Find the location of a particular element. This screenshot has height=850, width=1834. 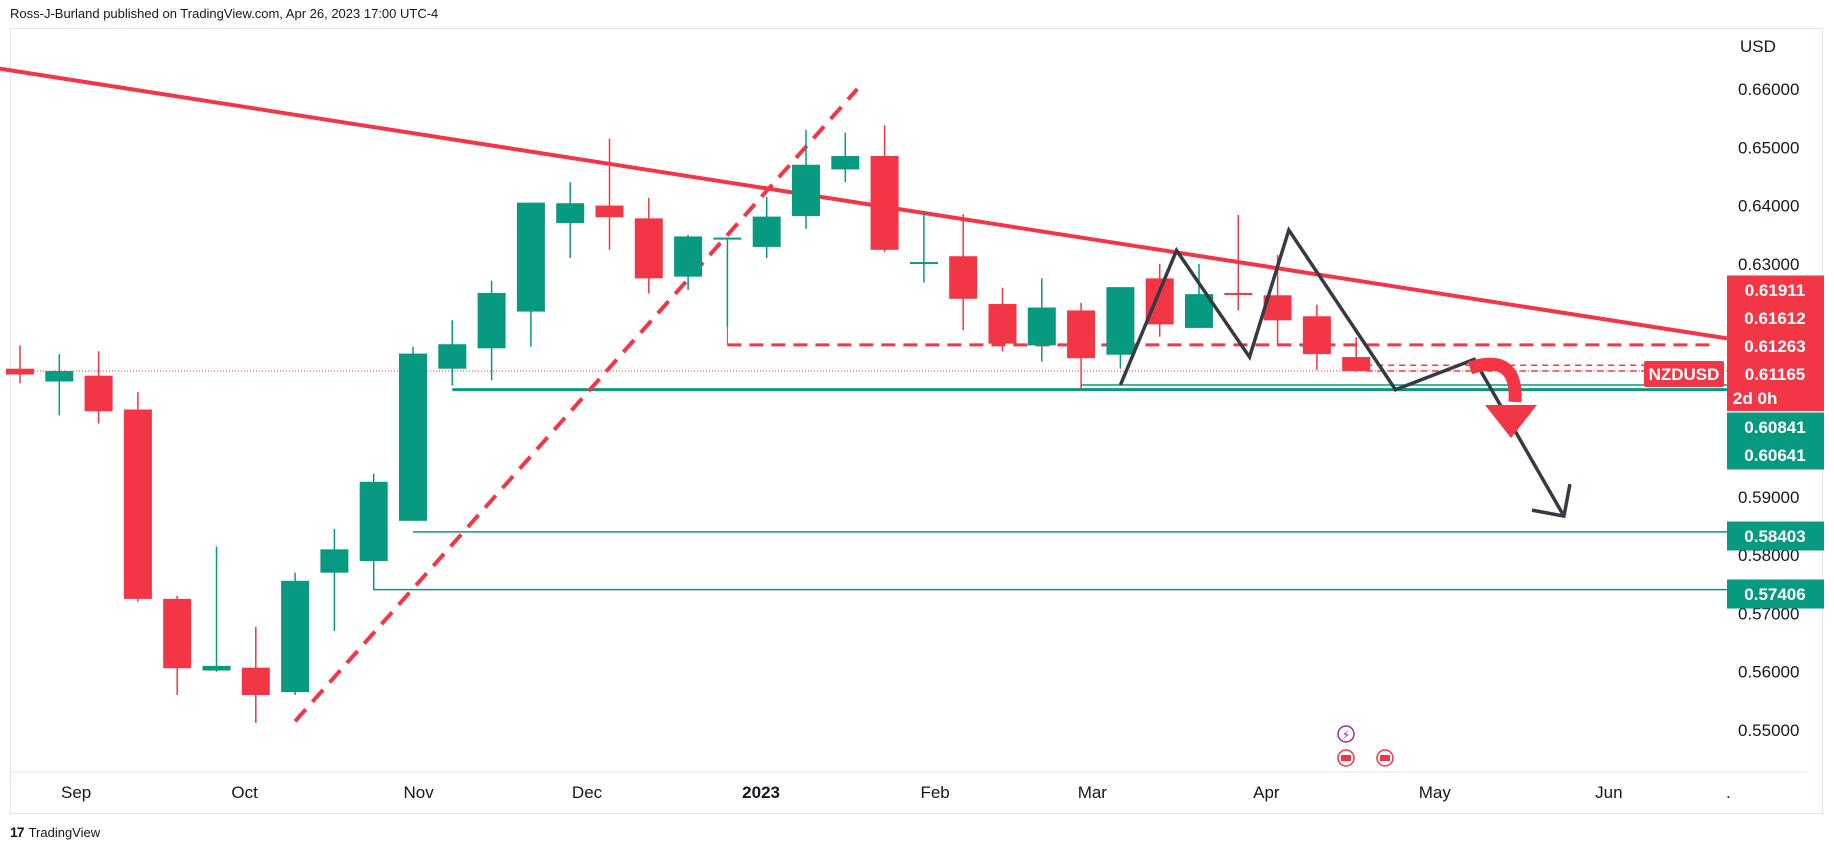

price-tag-label: 0.61263 is located at coordinates (1774, 346).